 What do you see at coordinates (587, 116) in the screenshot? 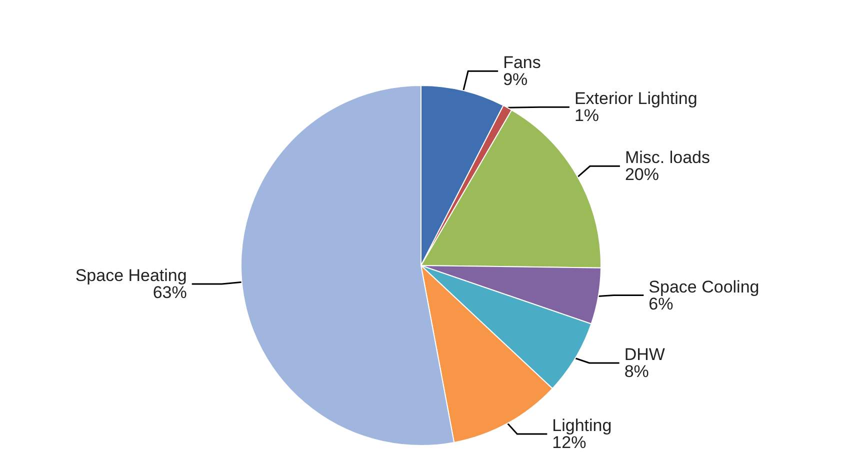
I see `data-label: 1%` at bounding box center [587, 116].